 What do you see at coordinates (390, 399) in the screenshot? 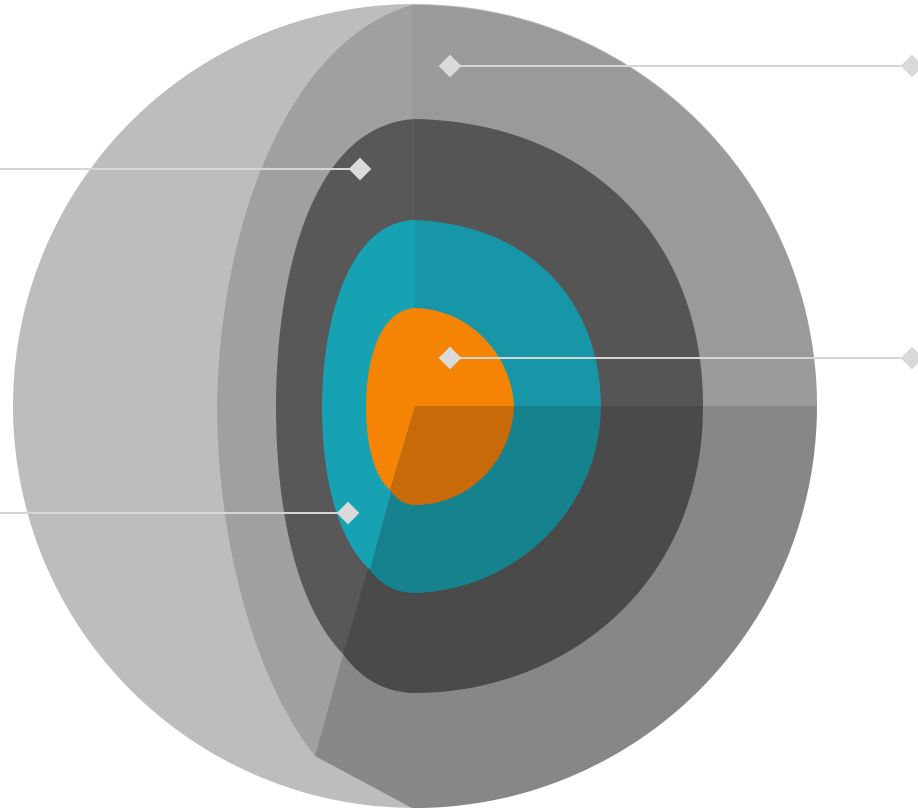
I see `inner-core-cut-face` at bounding box center [390, 399].